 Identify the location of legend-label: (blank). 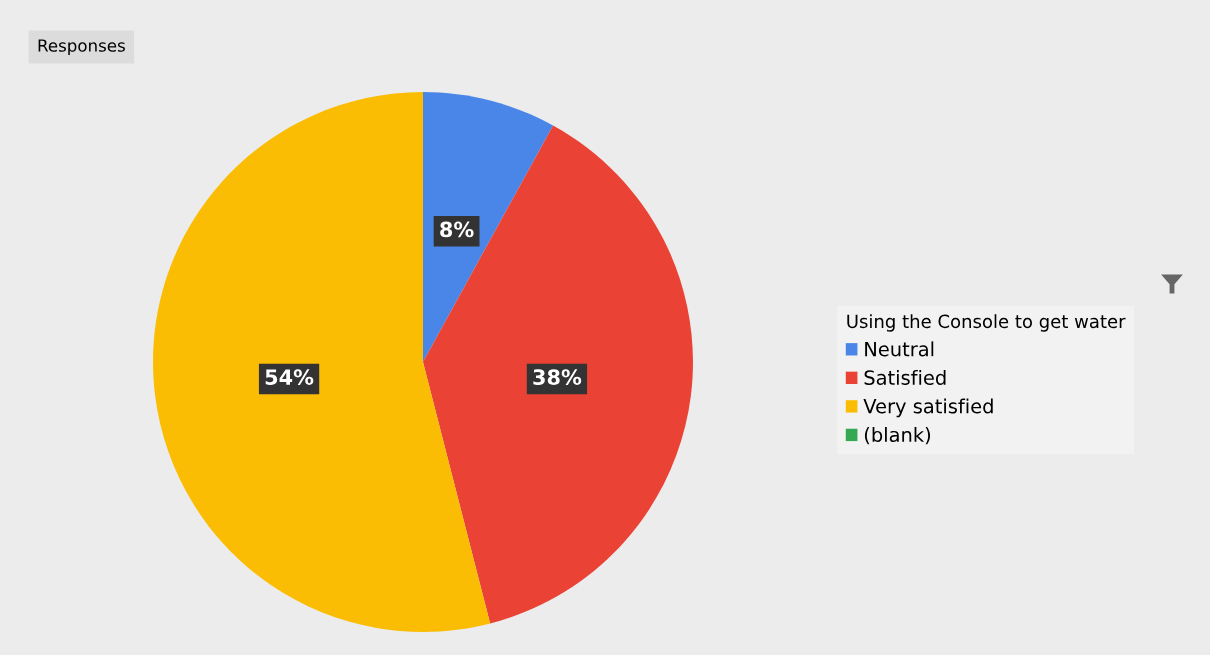
(897, 436).